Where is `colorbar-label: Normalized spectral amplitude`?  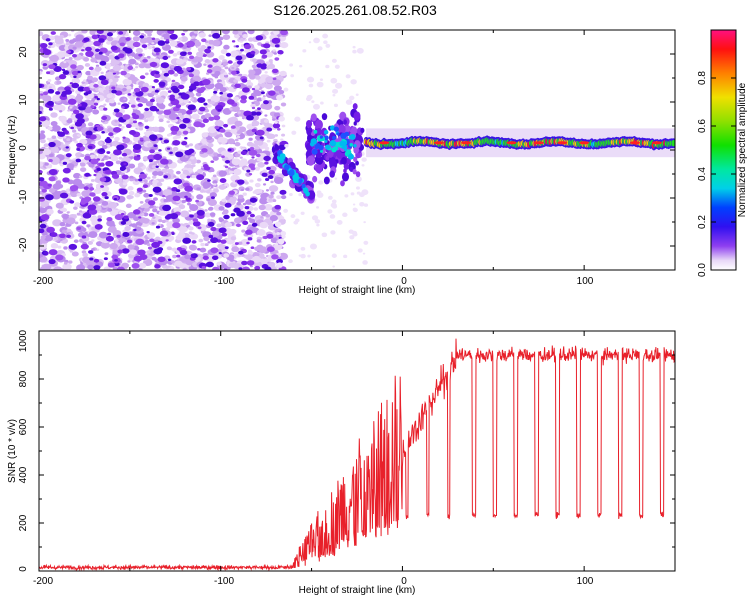 colorbar-label: Normalized spectral amplitude is located at coordinates (742, 149).